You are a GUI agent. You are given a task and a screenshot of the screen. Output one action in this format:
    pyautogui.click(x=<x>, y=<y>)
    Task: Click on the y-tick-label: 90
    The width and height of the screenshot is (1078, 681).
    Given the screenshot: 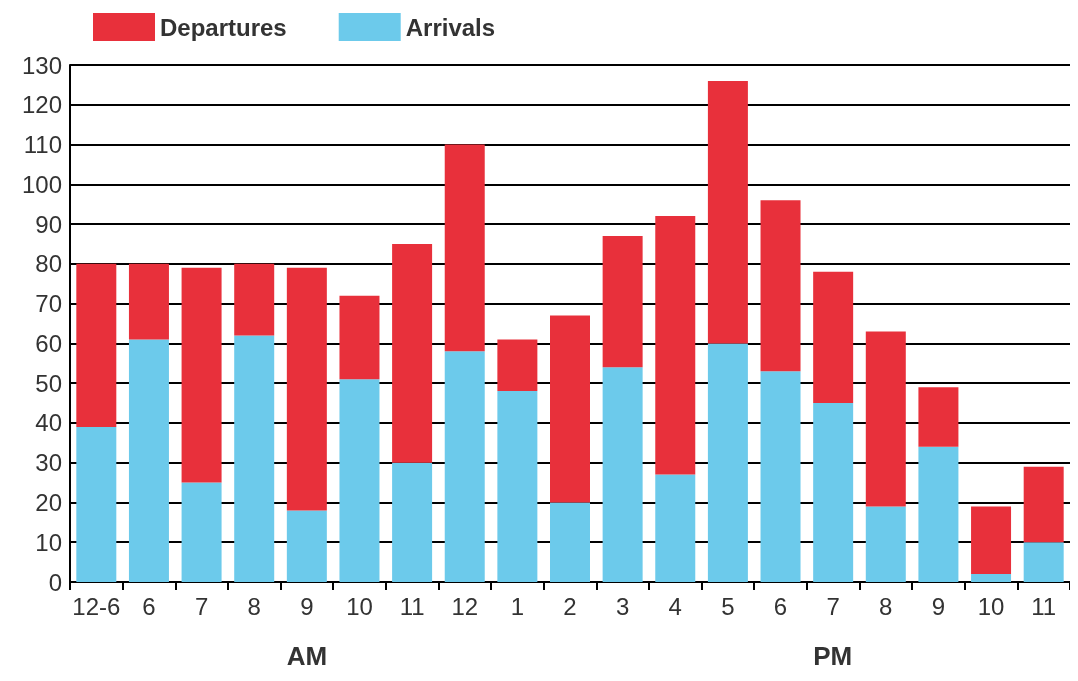 What is the action you would take?
    pyautogui.click(x=48, y=224)
    